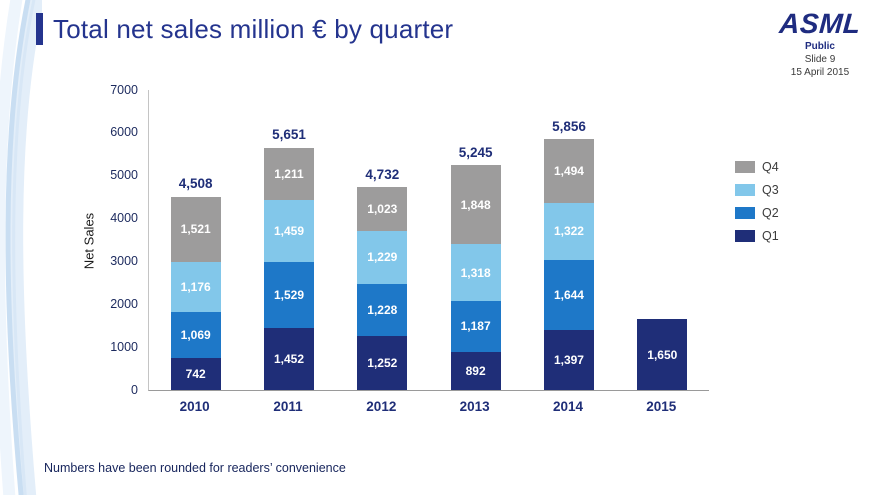  I want to click on bar-group: 5,856 1,397 1,644 1,322 1,494, so click(568, 240).